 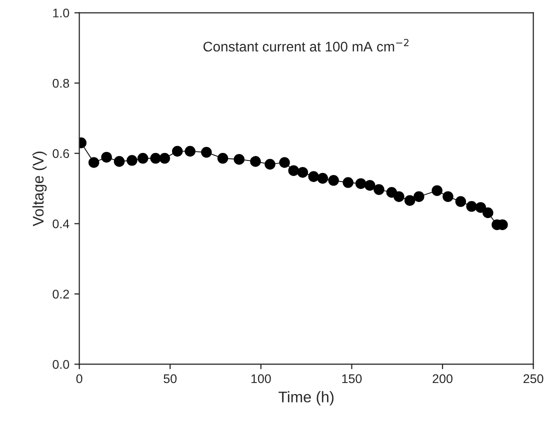 What do you see at coordinates (39, 189) in the screenshot?
I see `y-axis-title: Voltage (V)` at bounding box center [39, 189].